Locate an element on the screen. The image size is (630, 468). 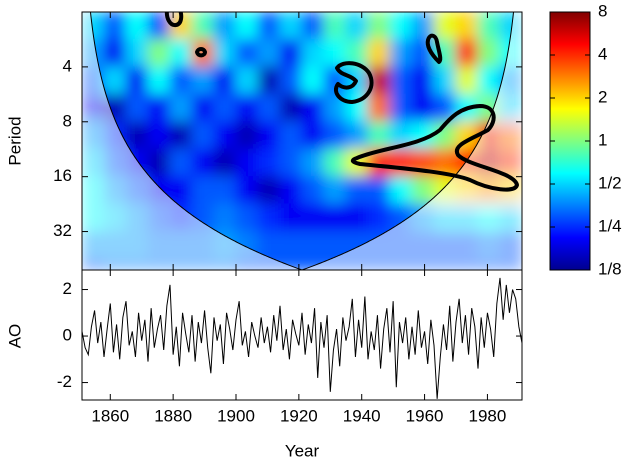
colorbar is located at coordinates (570, 141).